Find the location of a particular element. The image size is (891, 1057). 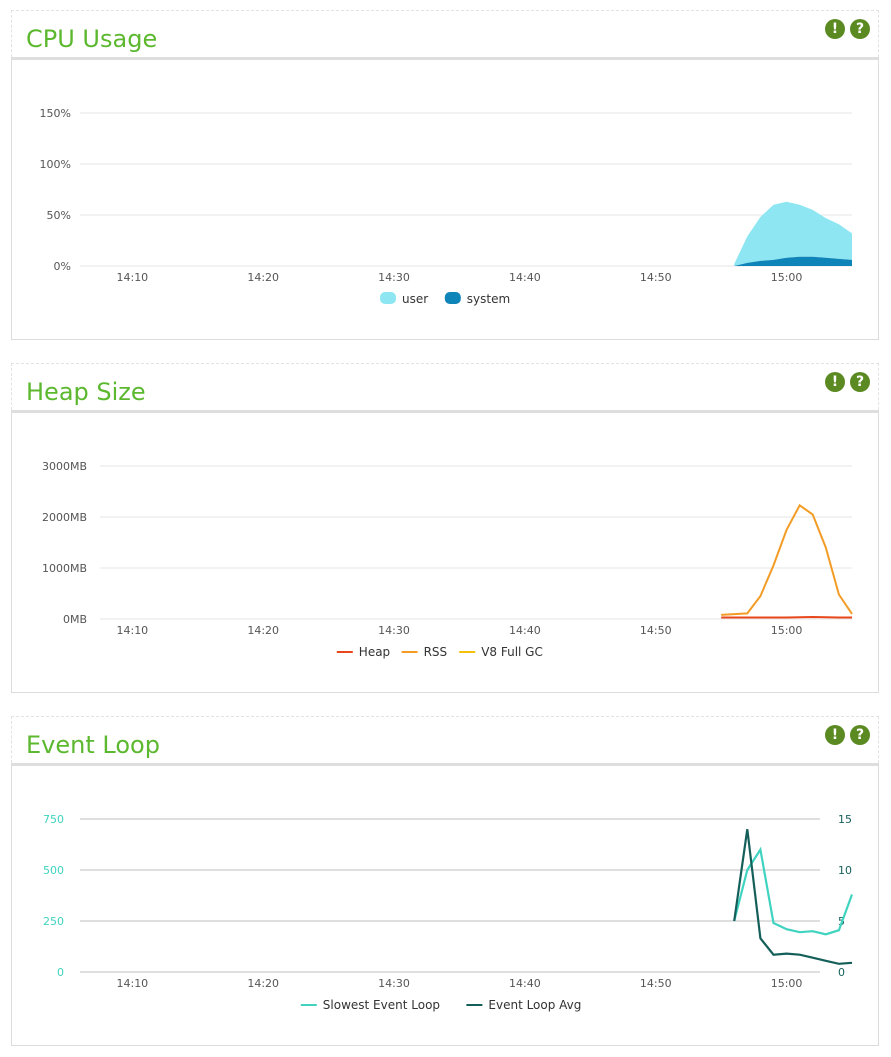

y-tick-label-left: 500 is located at coordinates (53, 870).